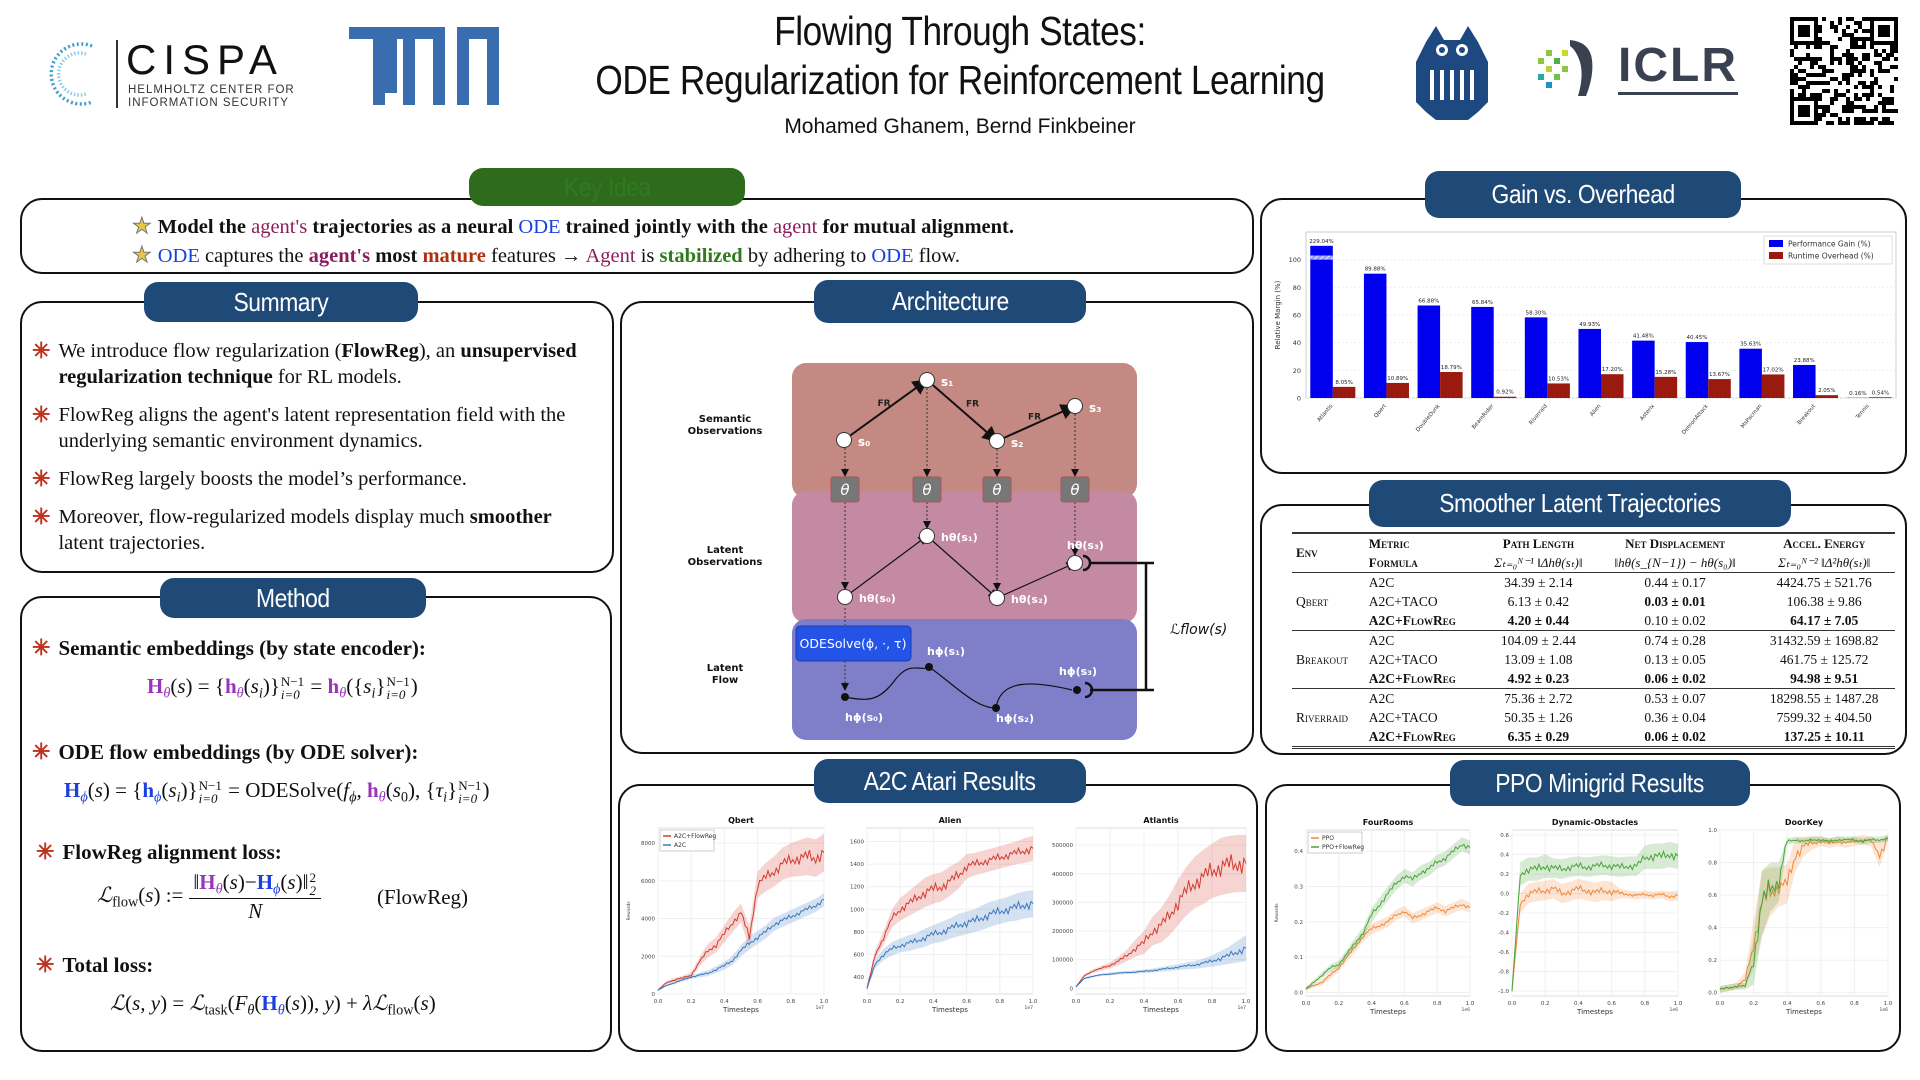  Describe the element at coordinates (424, 66) in the screenshot. I see `tum-logo` at that location.